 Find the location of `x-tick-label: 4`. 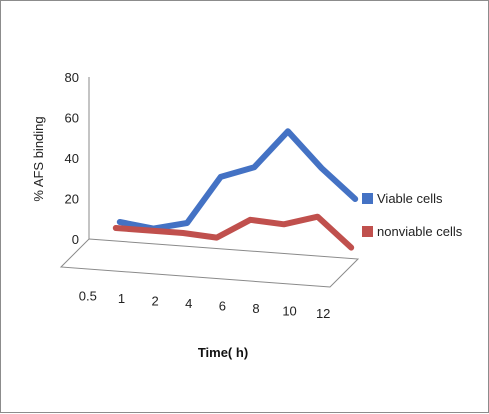

x-tick-label: 4 is located at coordinates (188, 303).